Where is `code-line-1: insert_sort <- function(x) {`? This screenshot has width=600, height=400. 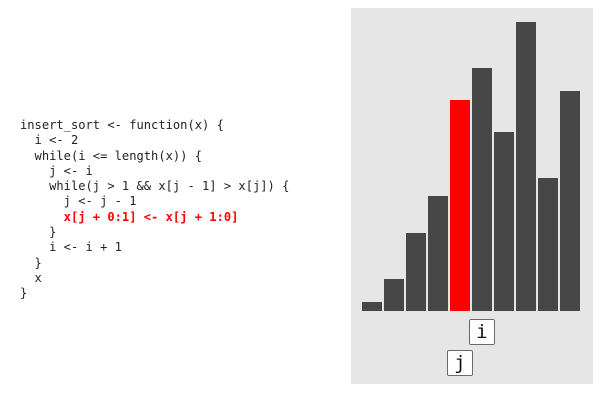 code-line-1: insert_sort <- function(x) { is located at coordinates (122, 125).